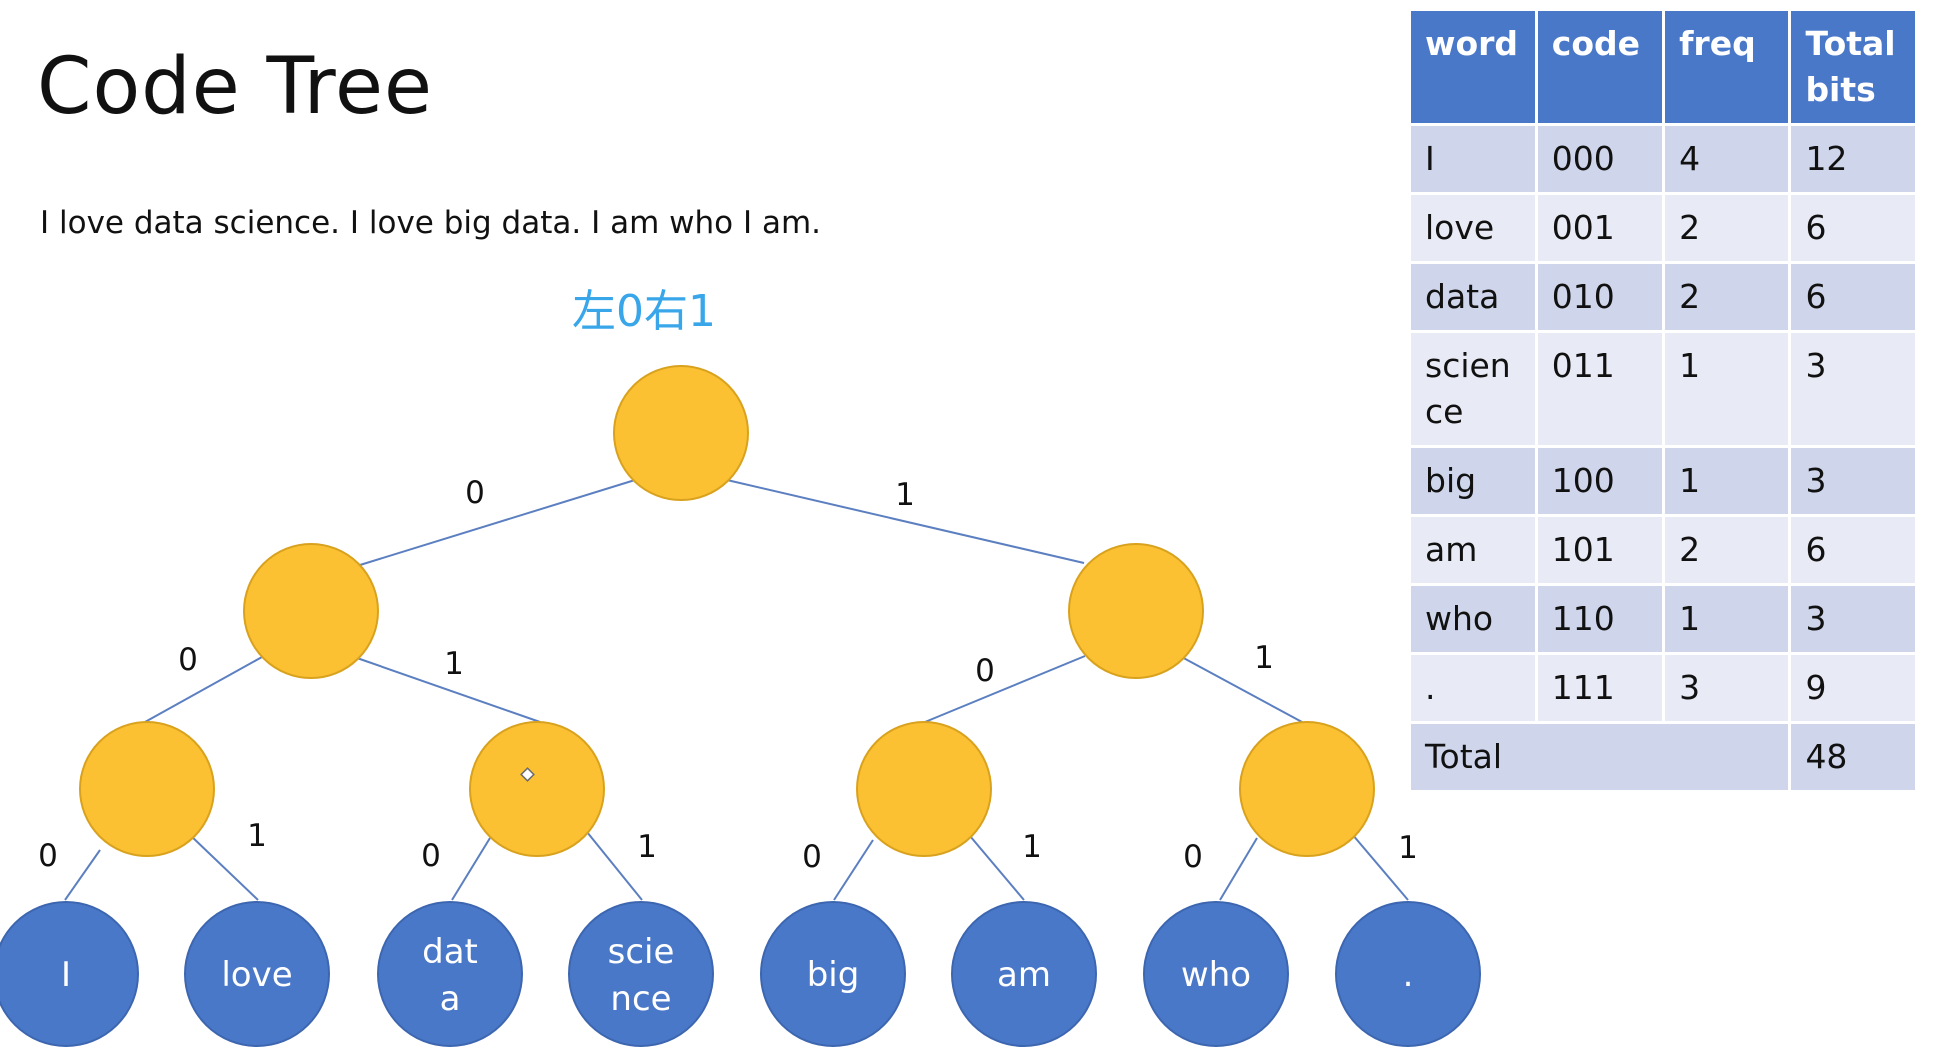 This screenshot has width=1946, height=1058. I want to click on edge-ll-right, so click(224, 867).